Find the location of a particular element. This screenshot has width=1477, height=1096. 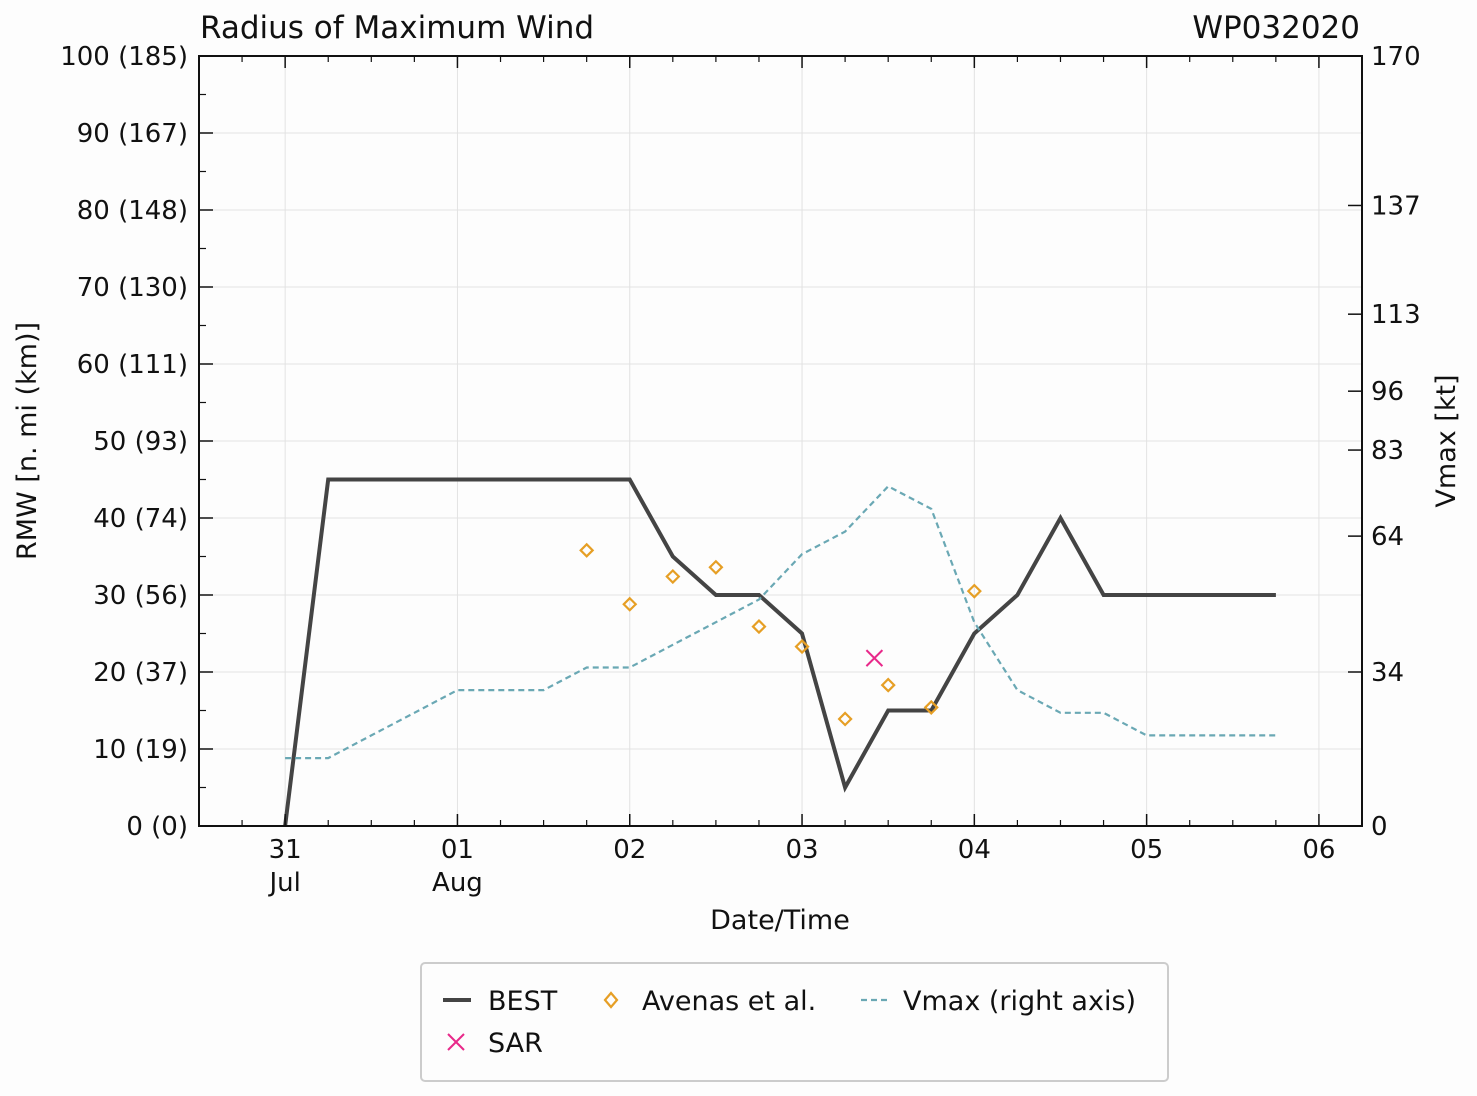

x-tick-label: 04 is located at coordinates (974, 850).